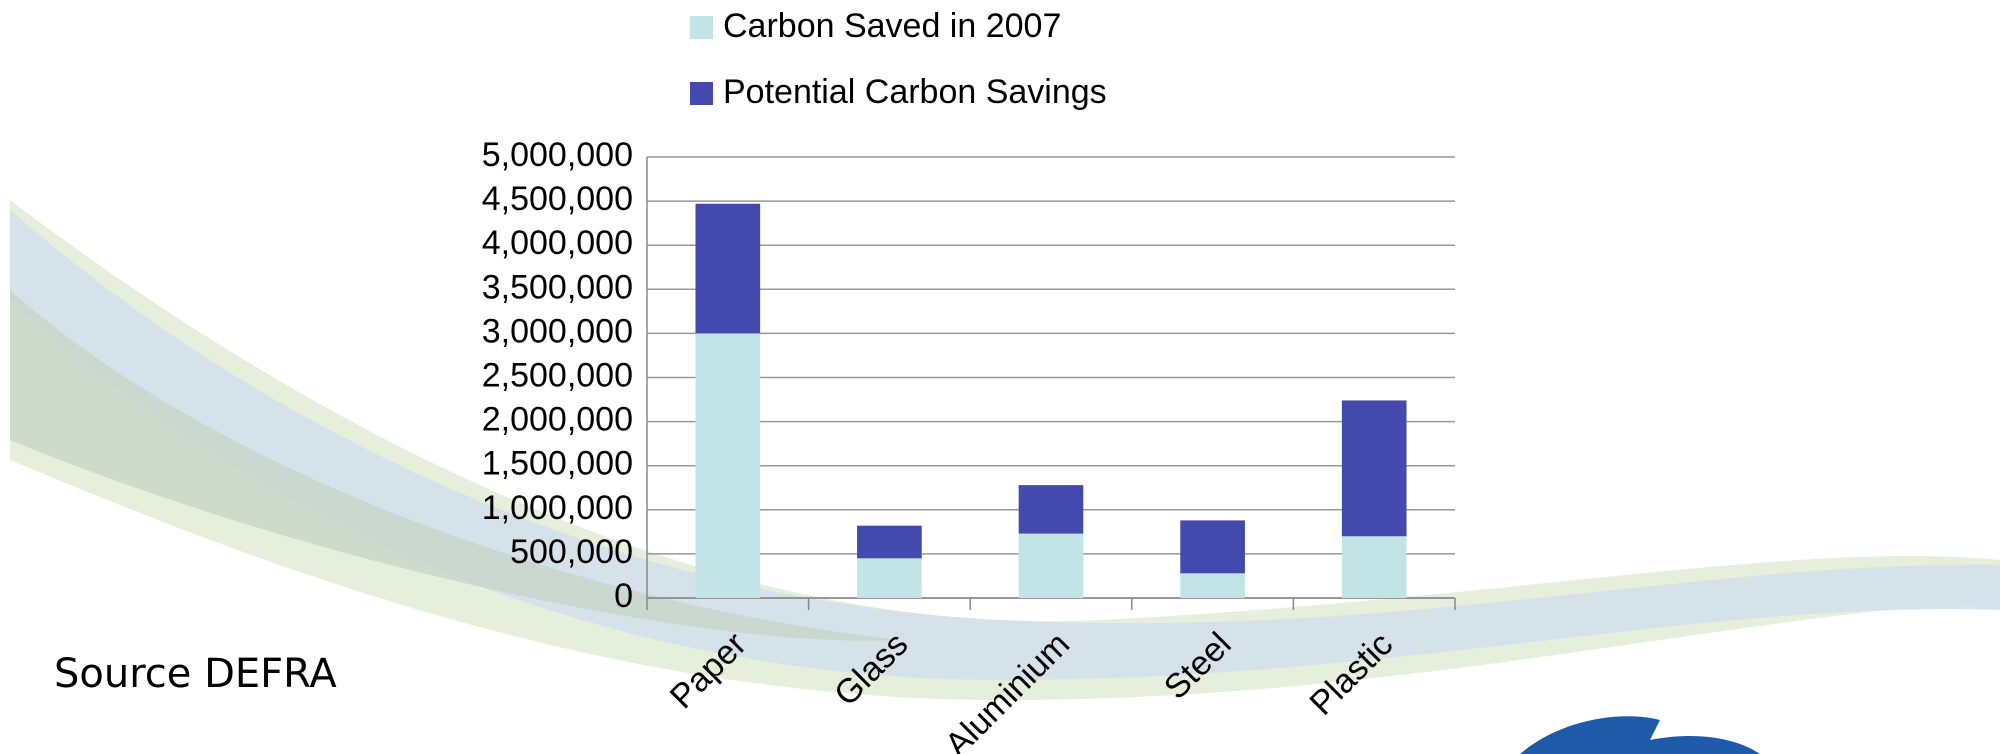  Describe the element at coordinates (892, 26) in the screenshot. I see `legend-label: Carbon Saved in 2007` at that location.